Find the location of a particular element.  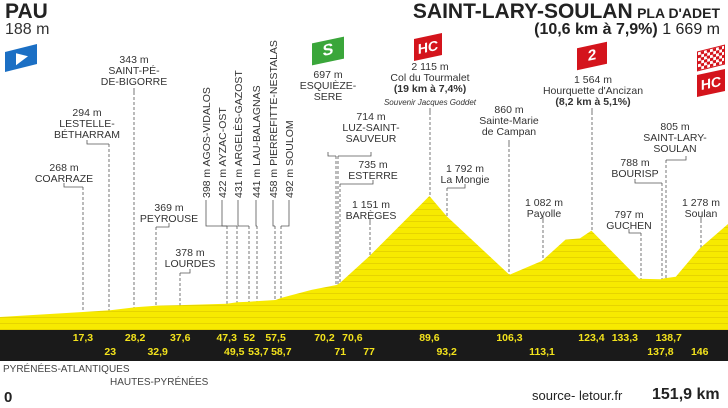

place-bourisp: 788 m BOURISP is located at coordinates (634, 169).